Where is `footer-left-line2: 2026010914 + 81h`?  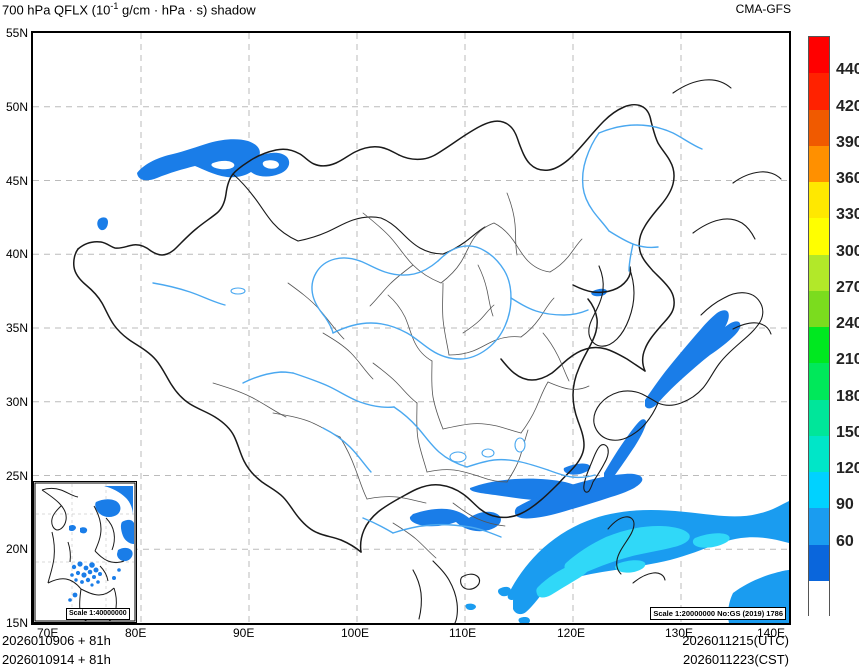 footer-left-line2: 2026010914 + 81h is located at coordinates (56, 659).